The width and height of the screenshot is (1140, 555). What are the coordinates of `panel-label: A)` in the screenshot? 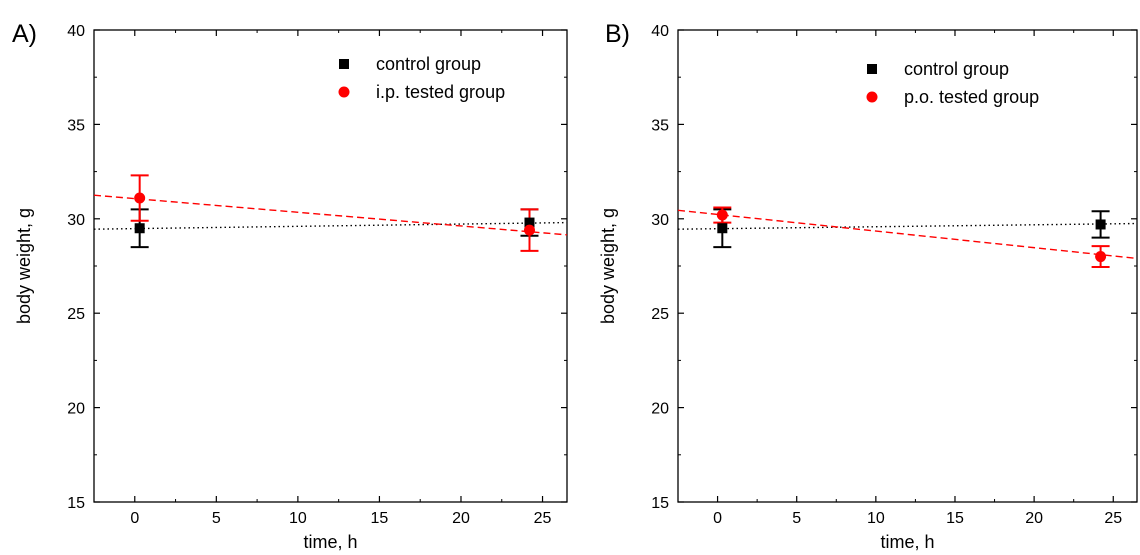 It's located at (24, 34).